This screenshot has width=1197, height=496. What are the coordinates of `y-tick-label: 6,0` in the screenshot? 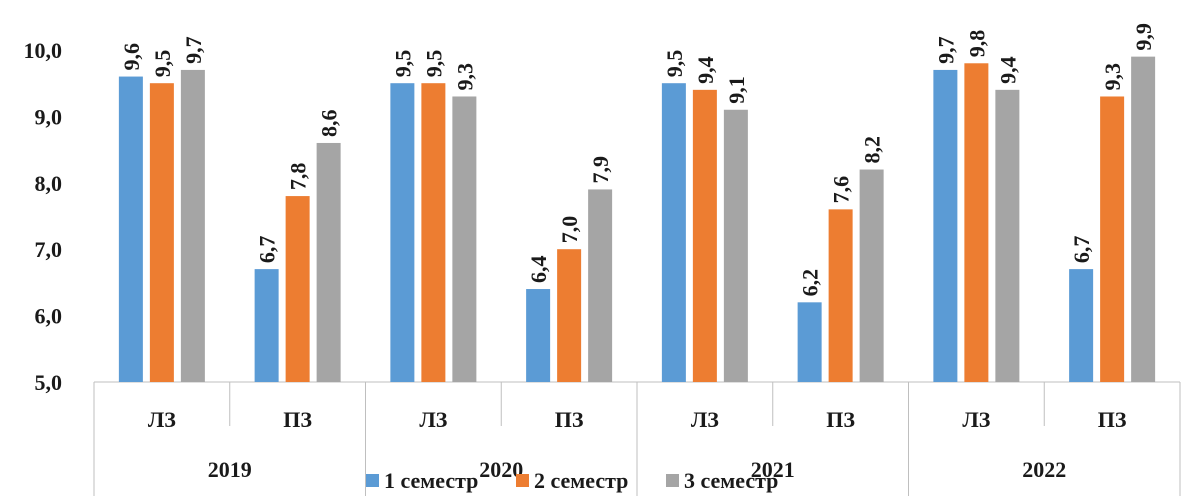 It's located at (49, 316).